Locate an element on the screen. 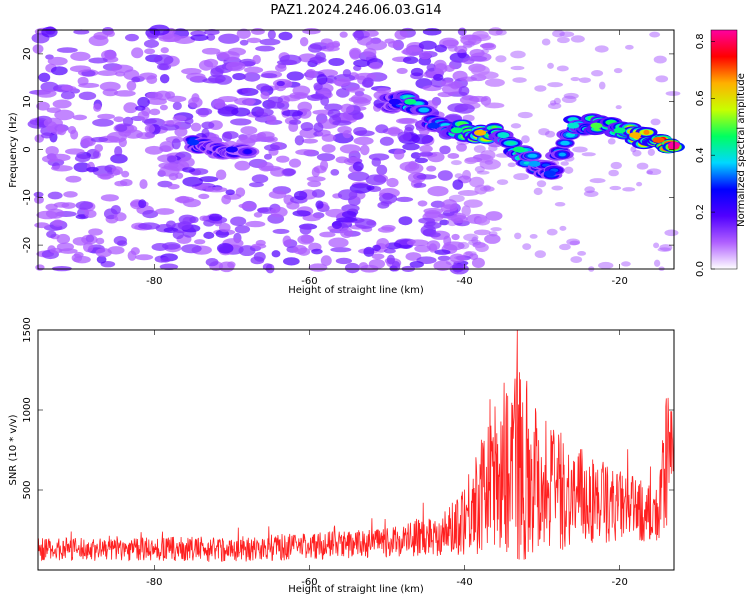 The width and height of the screenshot is (750, 600). colorbar-gradient is located at coordinates (724, 149).